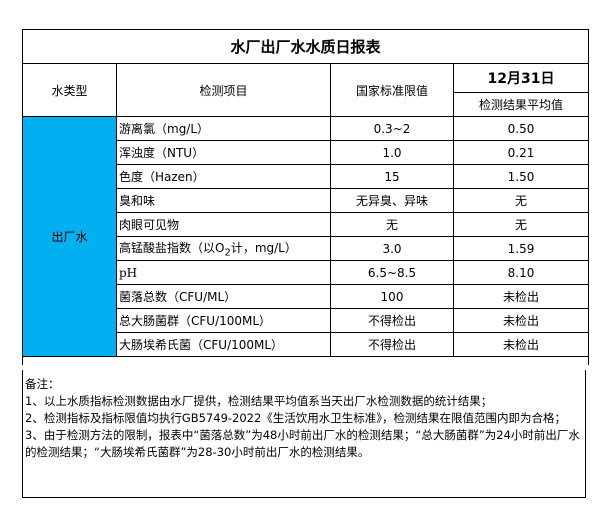  I want to click on item-cell: pH, so click(223, 272).